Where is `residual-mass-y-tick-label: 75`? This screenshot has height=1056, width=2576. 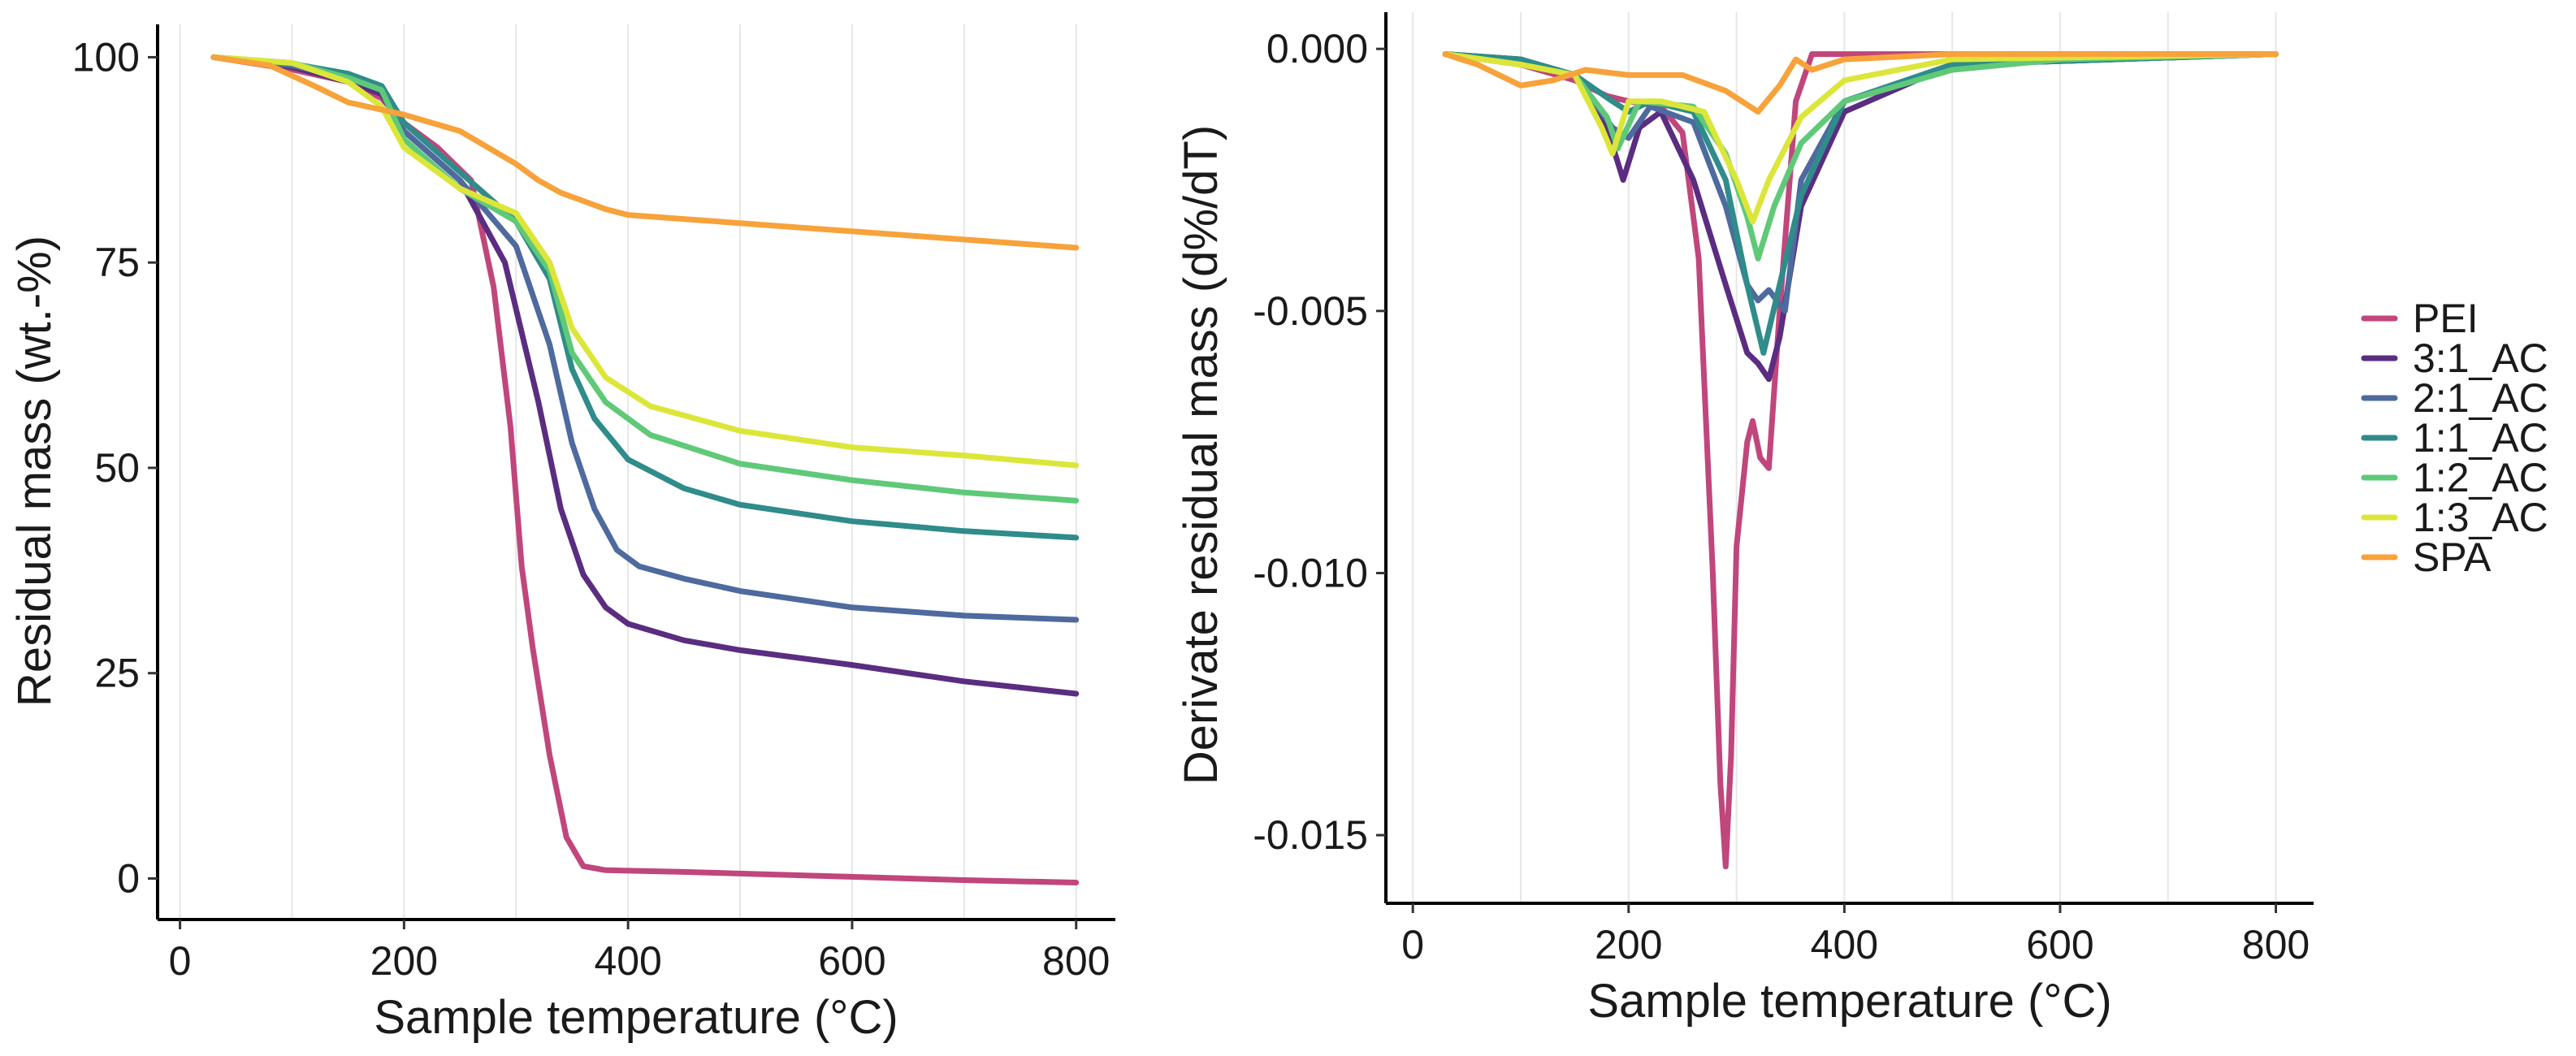
residual-mass-y-tick-label: 75 is located at coordinates (117, 262).